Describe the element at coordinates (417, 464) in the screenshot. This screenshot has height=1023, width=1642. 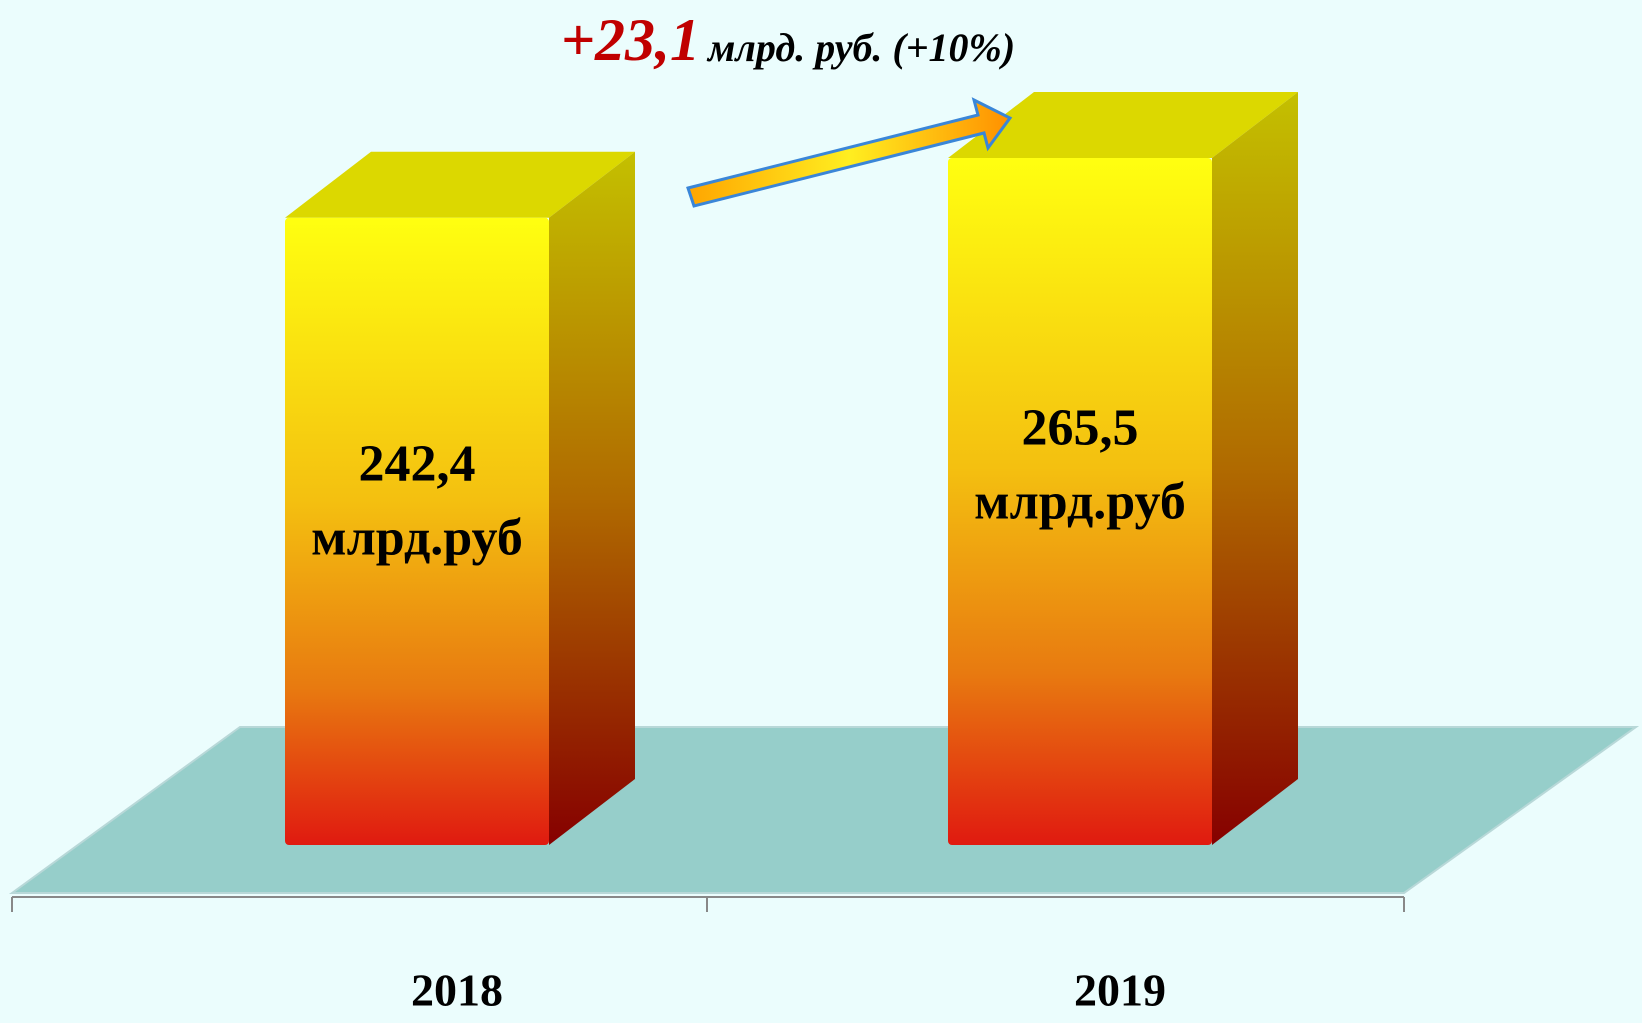
I see `data-label: 242,4` at that location.